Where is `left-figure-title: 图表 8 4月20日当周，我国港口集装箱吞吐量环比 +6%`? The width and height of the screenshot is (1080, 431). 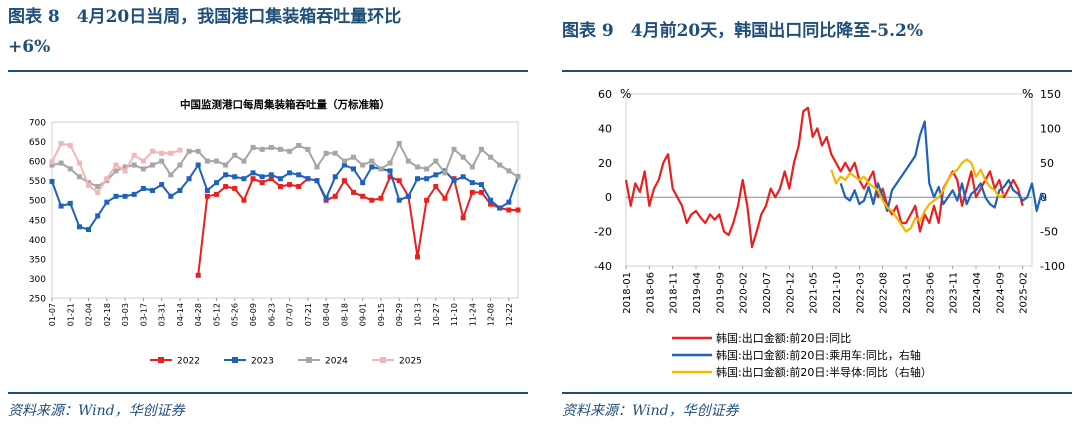 left-figure-title: 图表 8 4月20日当周，我国港口集装箱吞吐量环比 +6% is located at coordinates (270, 32).